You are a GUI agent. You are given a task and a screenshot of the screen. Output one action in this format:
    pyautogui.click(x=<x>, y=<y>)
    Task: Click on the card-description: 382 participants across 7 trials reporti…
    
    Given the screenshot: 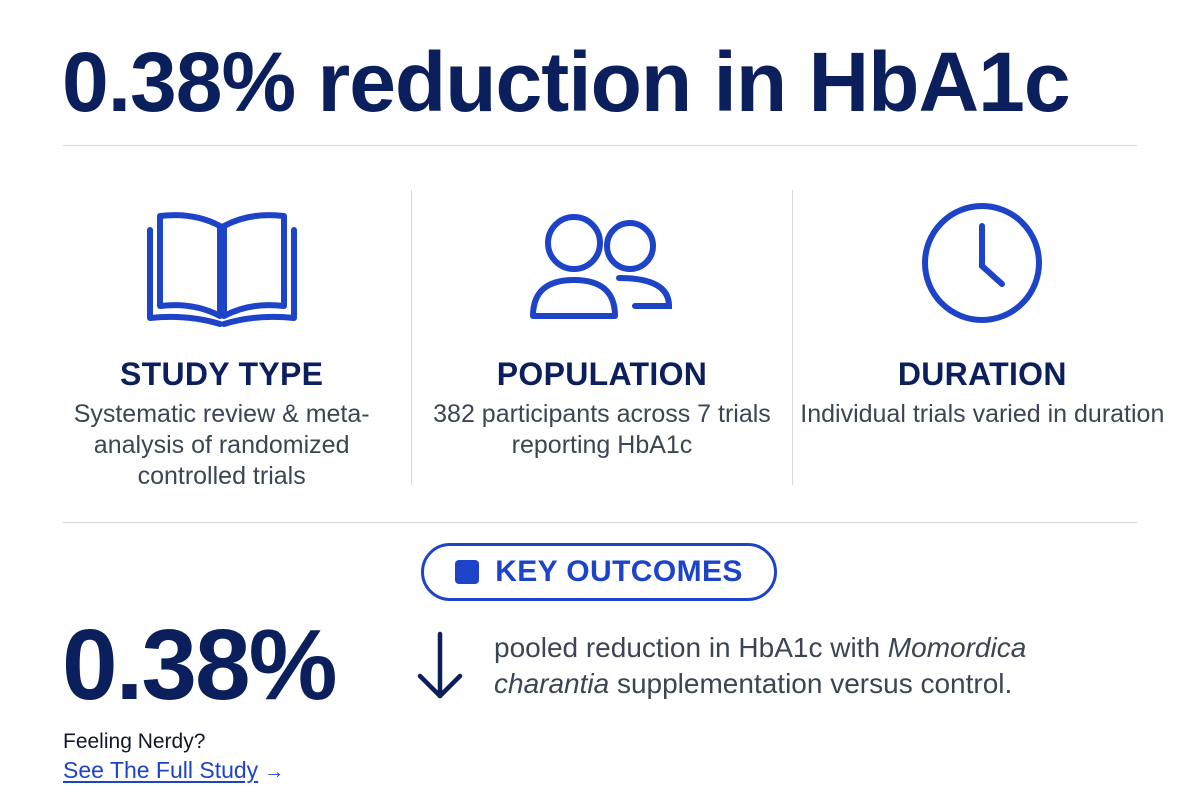 What is the action you would take?
    pyautogui.click(x=602, y=429)
    